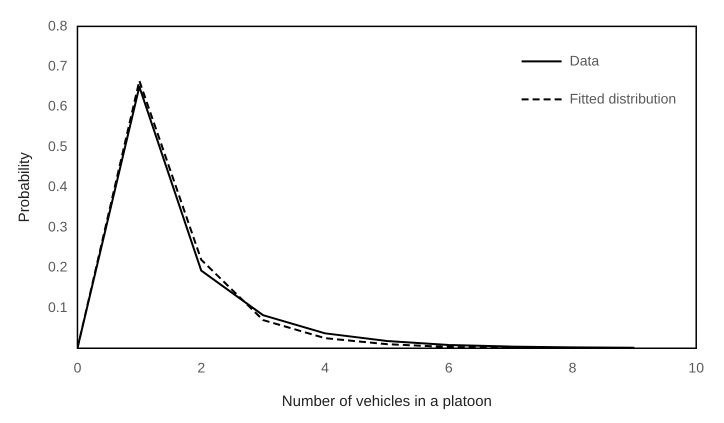  Describe the element at coordinates (585, 60) in the screenshot. I see `legend-label: Data` at that location.